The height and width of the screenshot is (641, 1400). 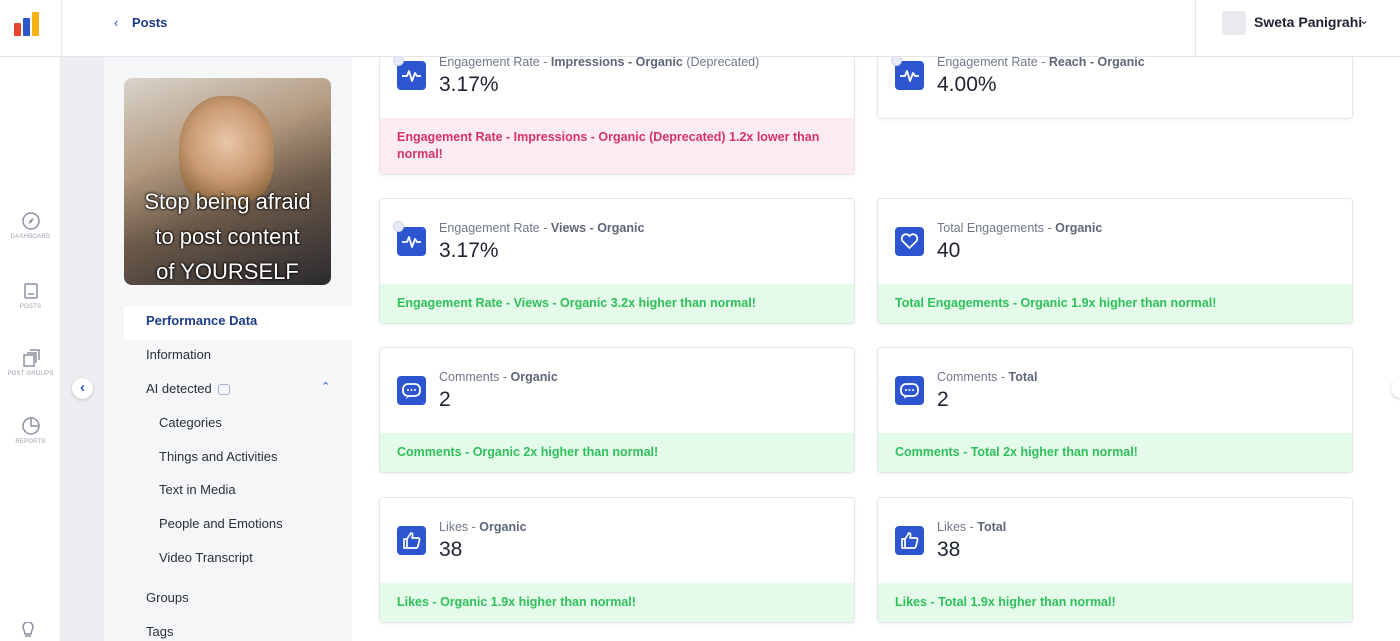 I want to click on card-head: Comments - Organic 2, so click(x=617, y=390).